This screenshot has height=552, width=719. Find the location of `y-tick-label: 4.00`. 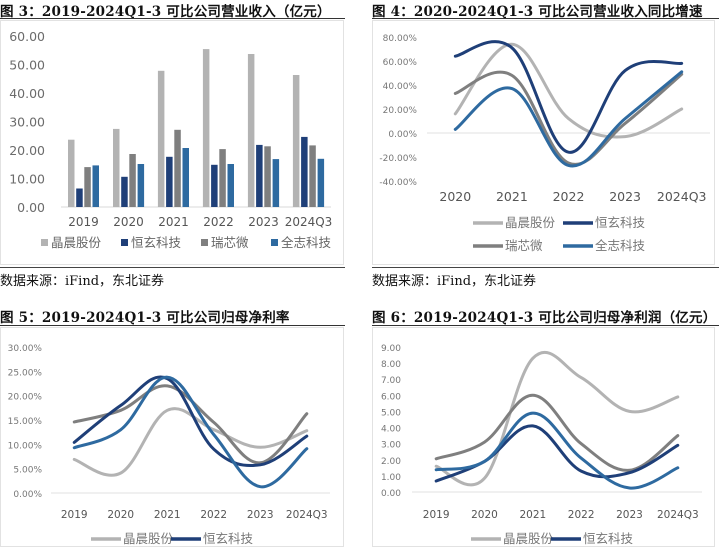

y-tick-label: 4.00 is located at coordinates (391, 430).